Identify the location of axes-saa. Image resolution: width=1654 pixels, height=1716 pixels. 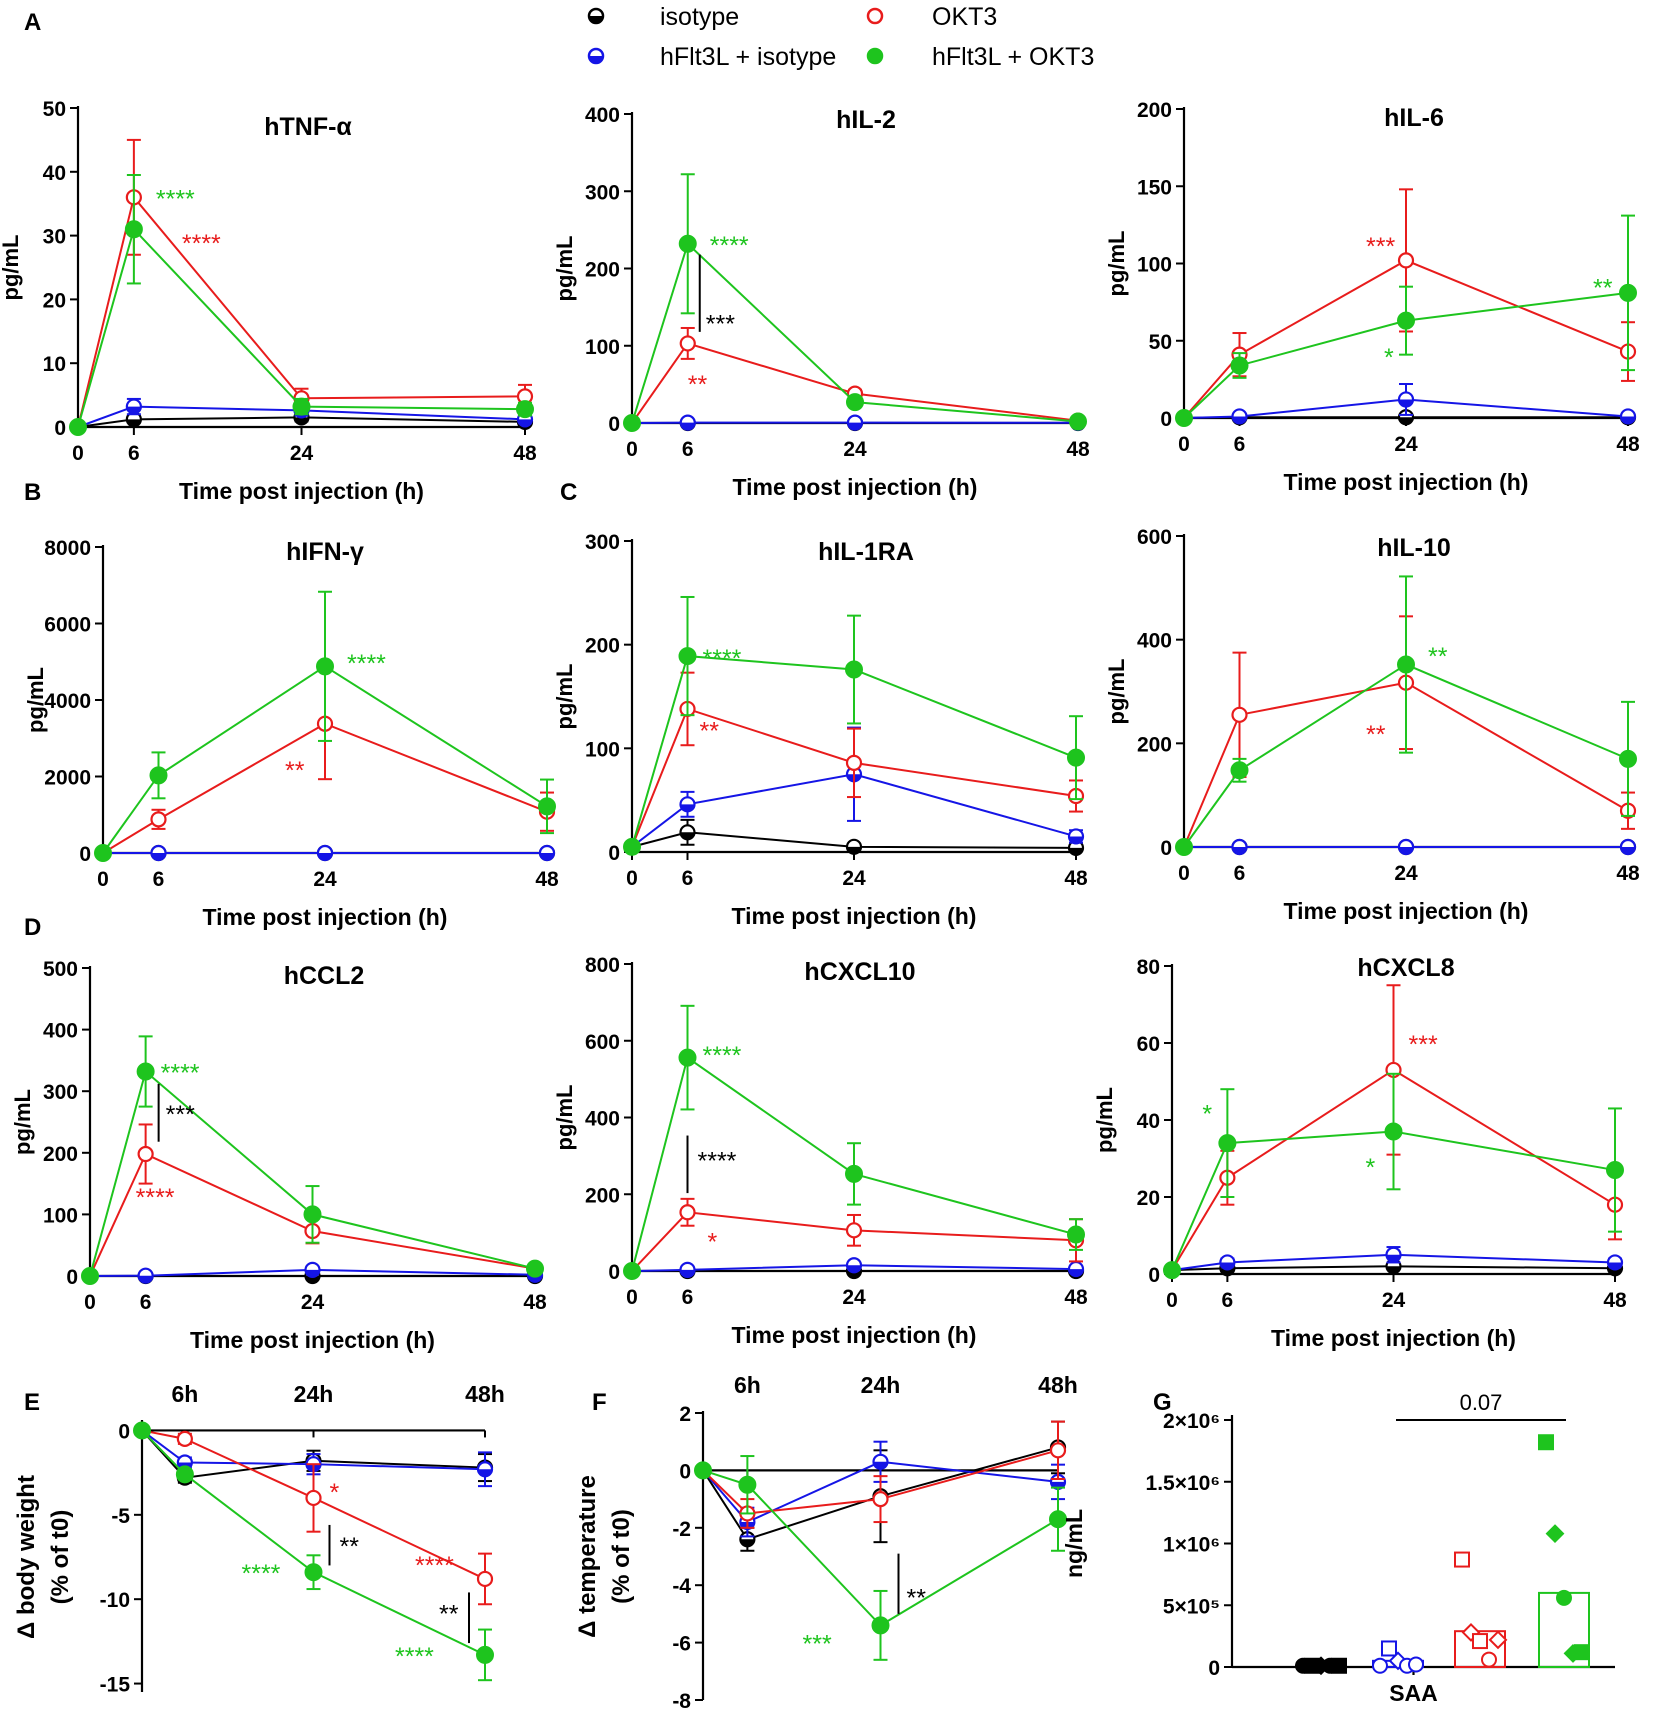
(1422, 1545).